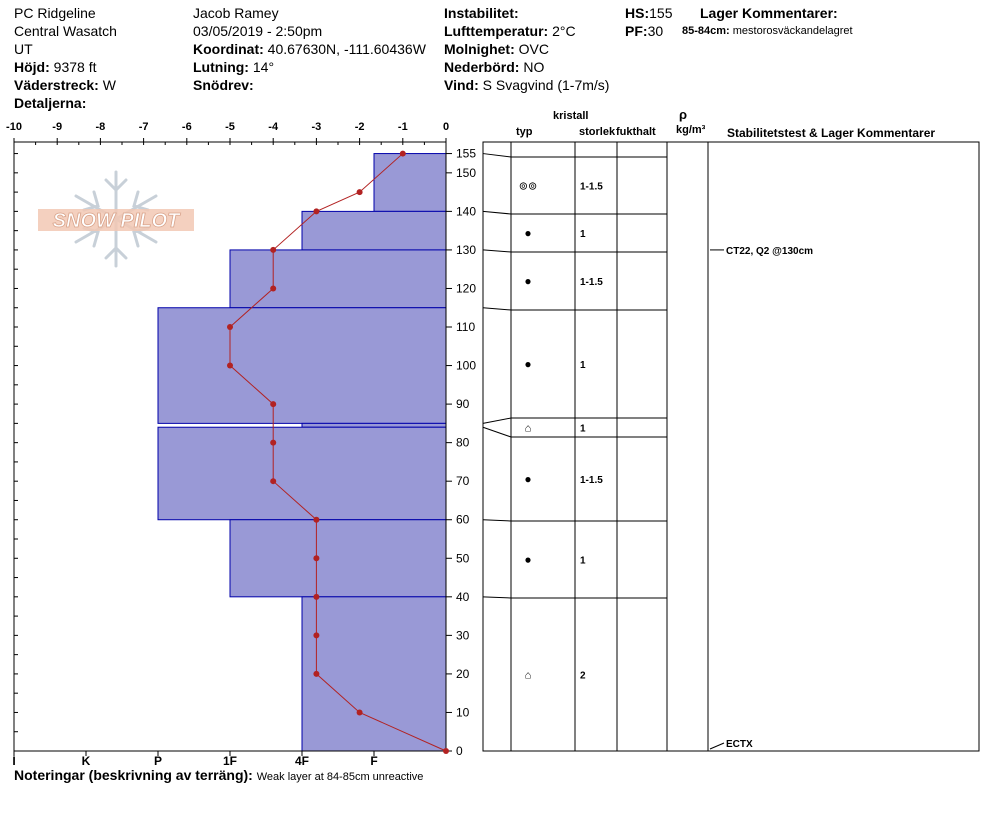 Image resolution: width=994 pixels, height=840 pixels. I want to click on depth-tick-label: 140, so click(466, 211).